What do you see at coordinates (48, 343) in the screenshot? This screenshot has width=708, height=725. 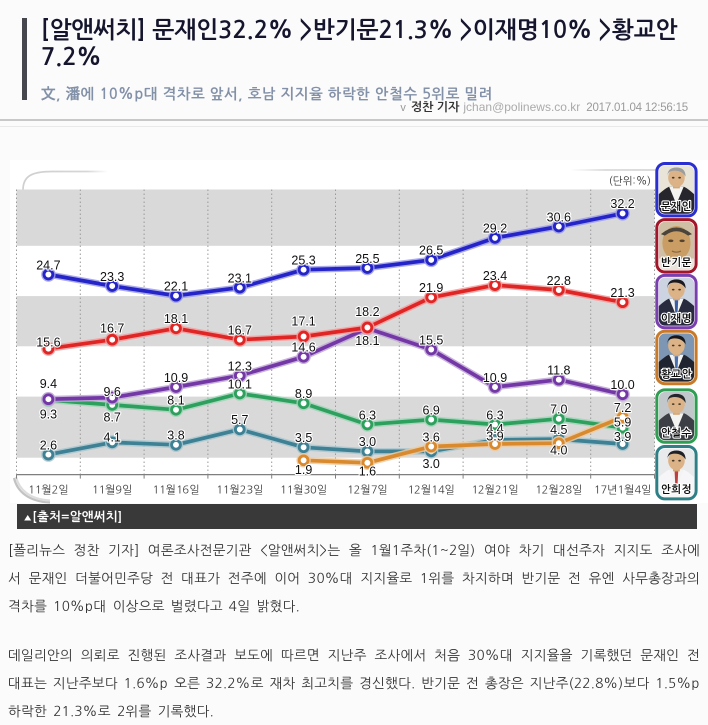 I see `svg-text: 15.6` at bounding box center [48, 343].